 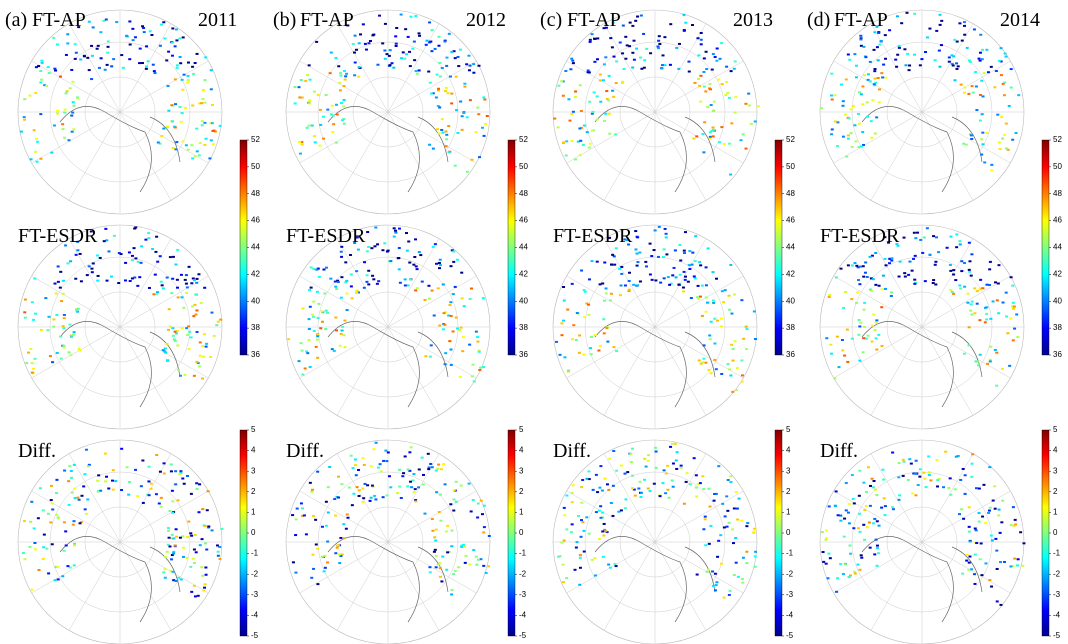 What do you see at coordinates (37, 451) in the screenshot?
I see `row-label: Diff.` at bounding box center [37, 451].